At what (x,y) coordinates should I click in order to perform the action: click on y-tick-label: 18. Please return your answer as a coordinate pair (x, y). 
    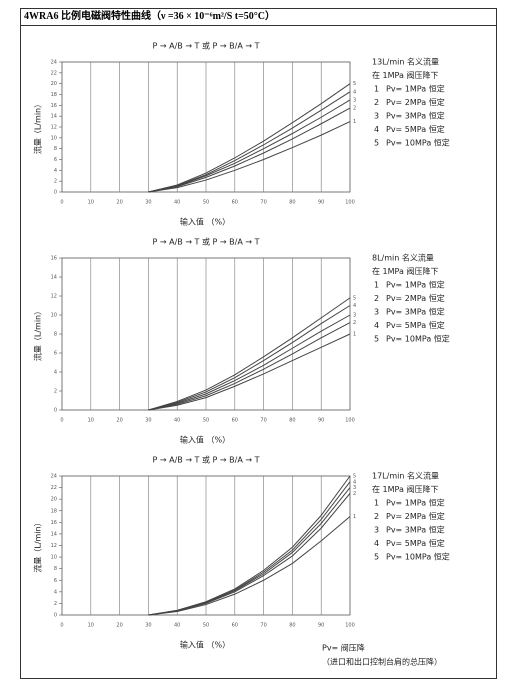
    Looking at the image, I should click on (54, 511).